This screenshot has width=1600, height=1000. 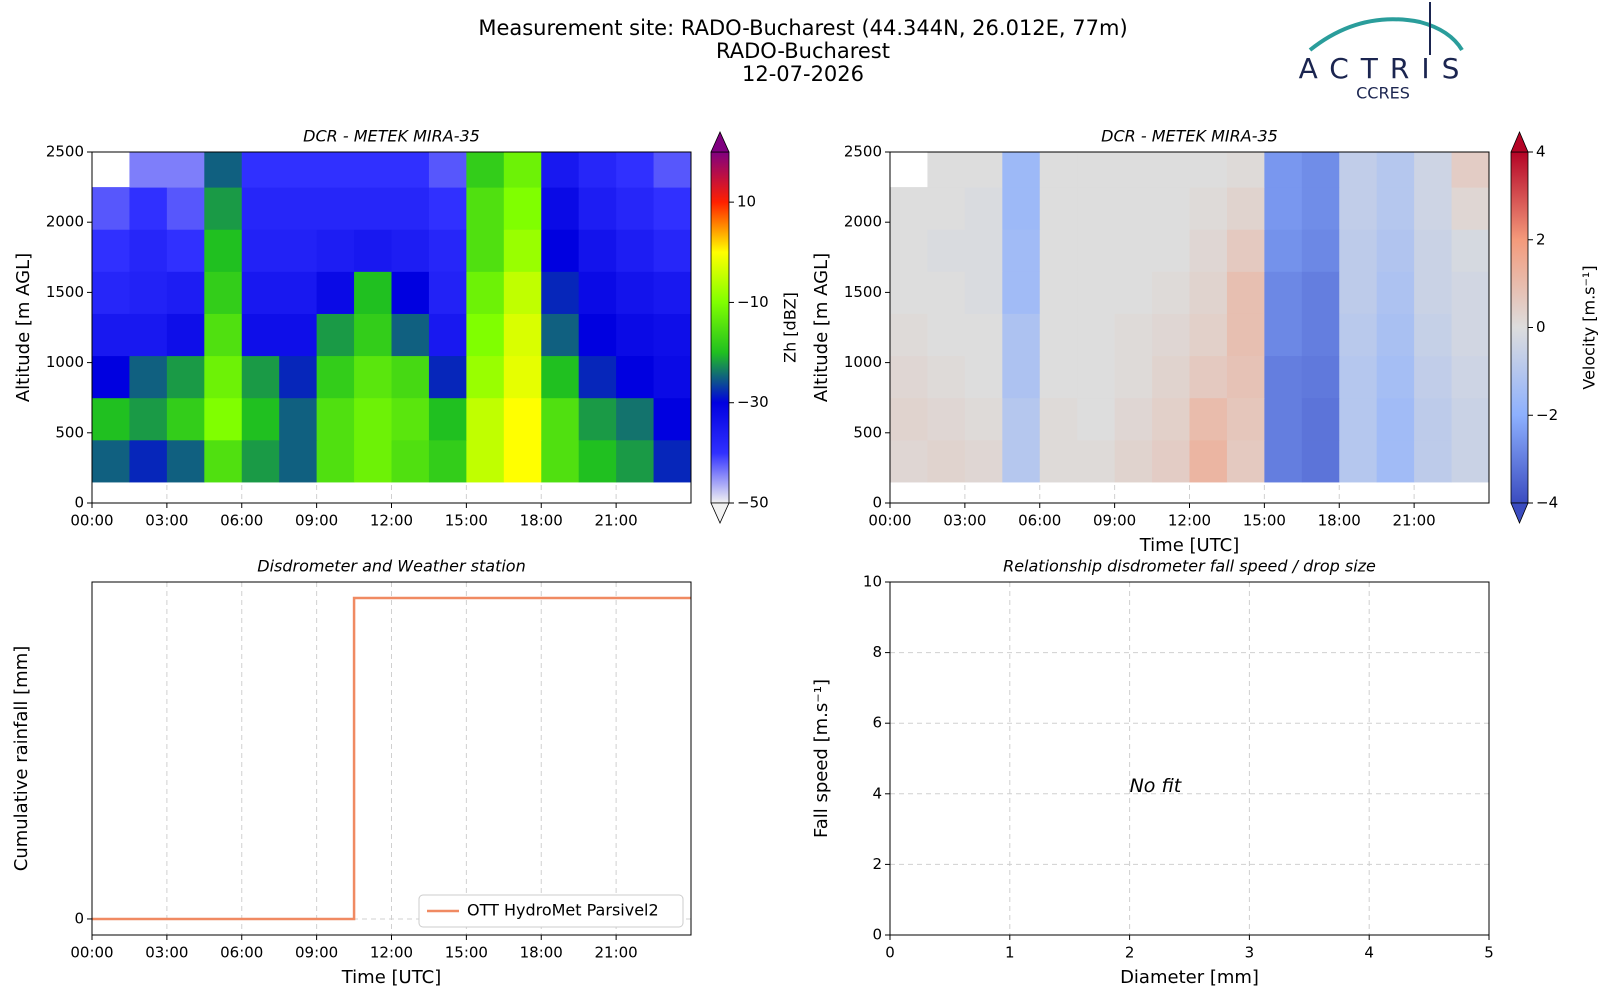 I want to click on x-tick-label: 12:00, so click(x=391, y=953).